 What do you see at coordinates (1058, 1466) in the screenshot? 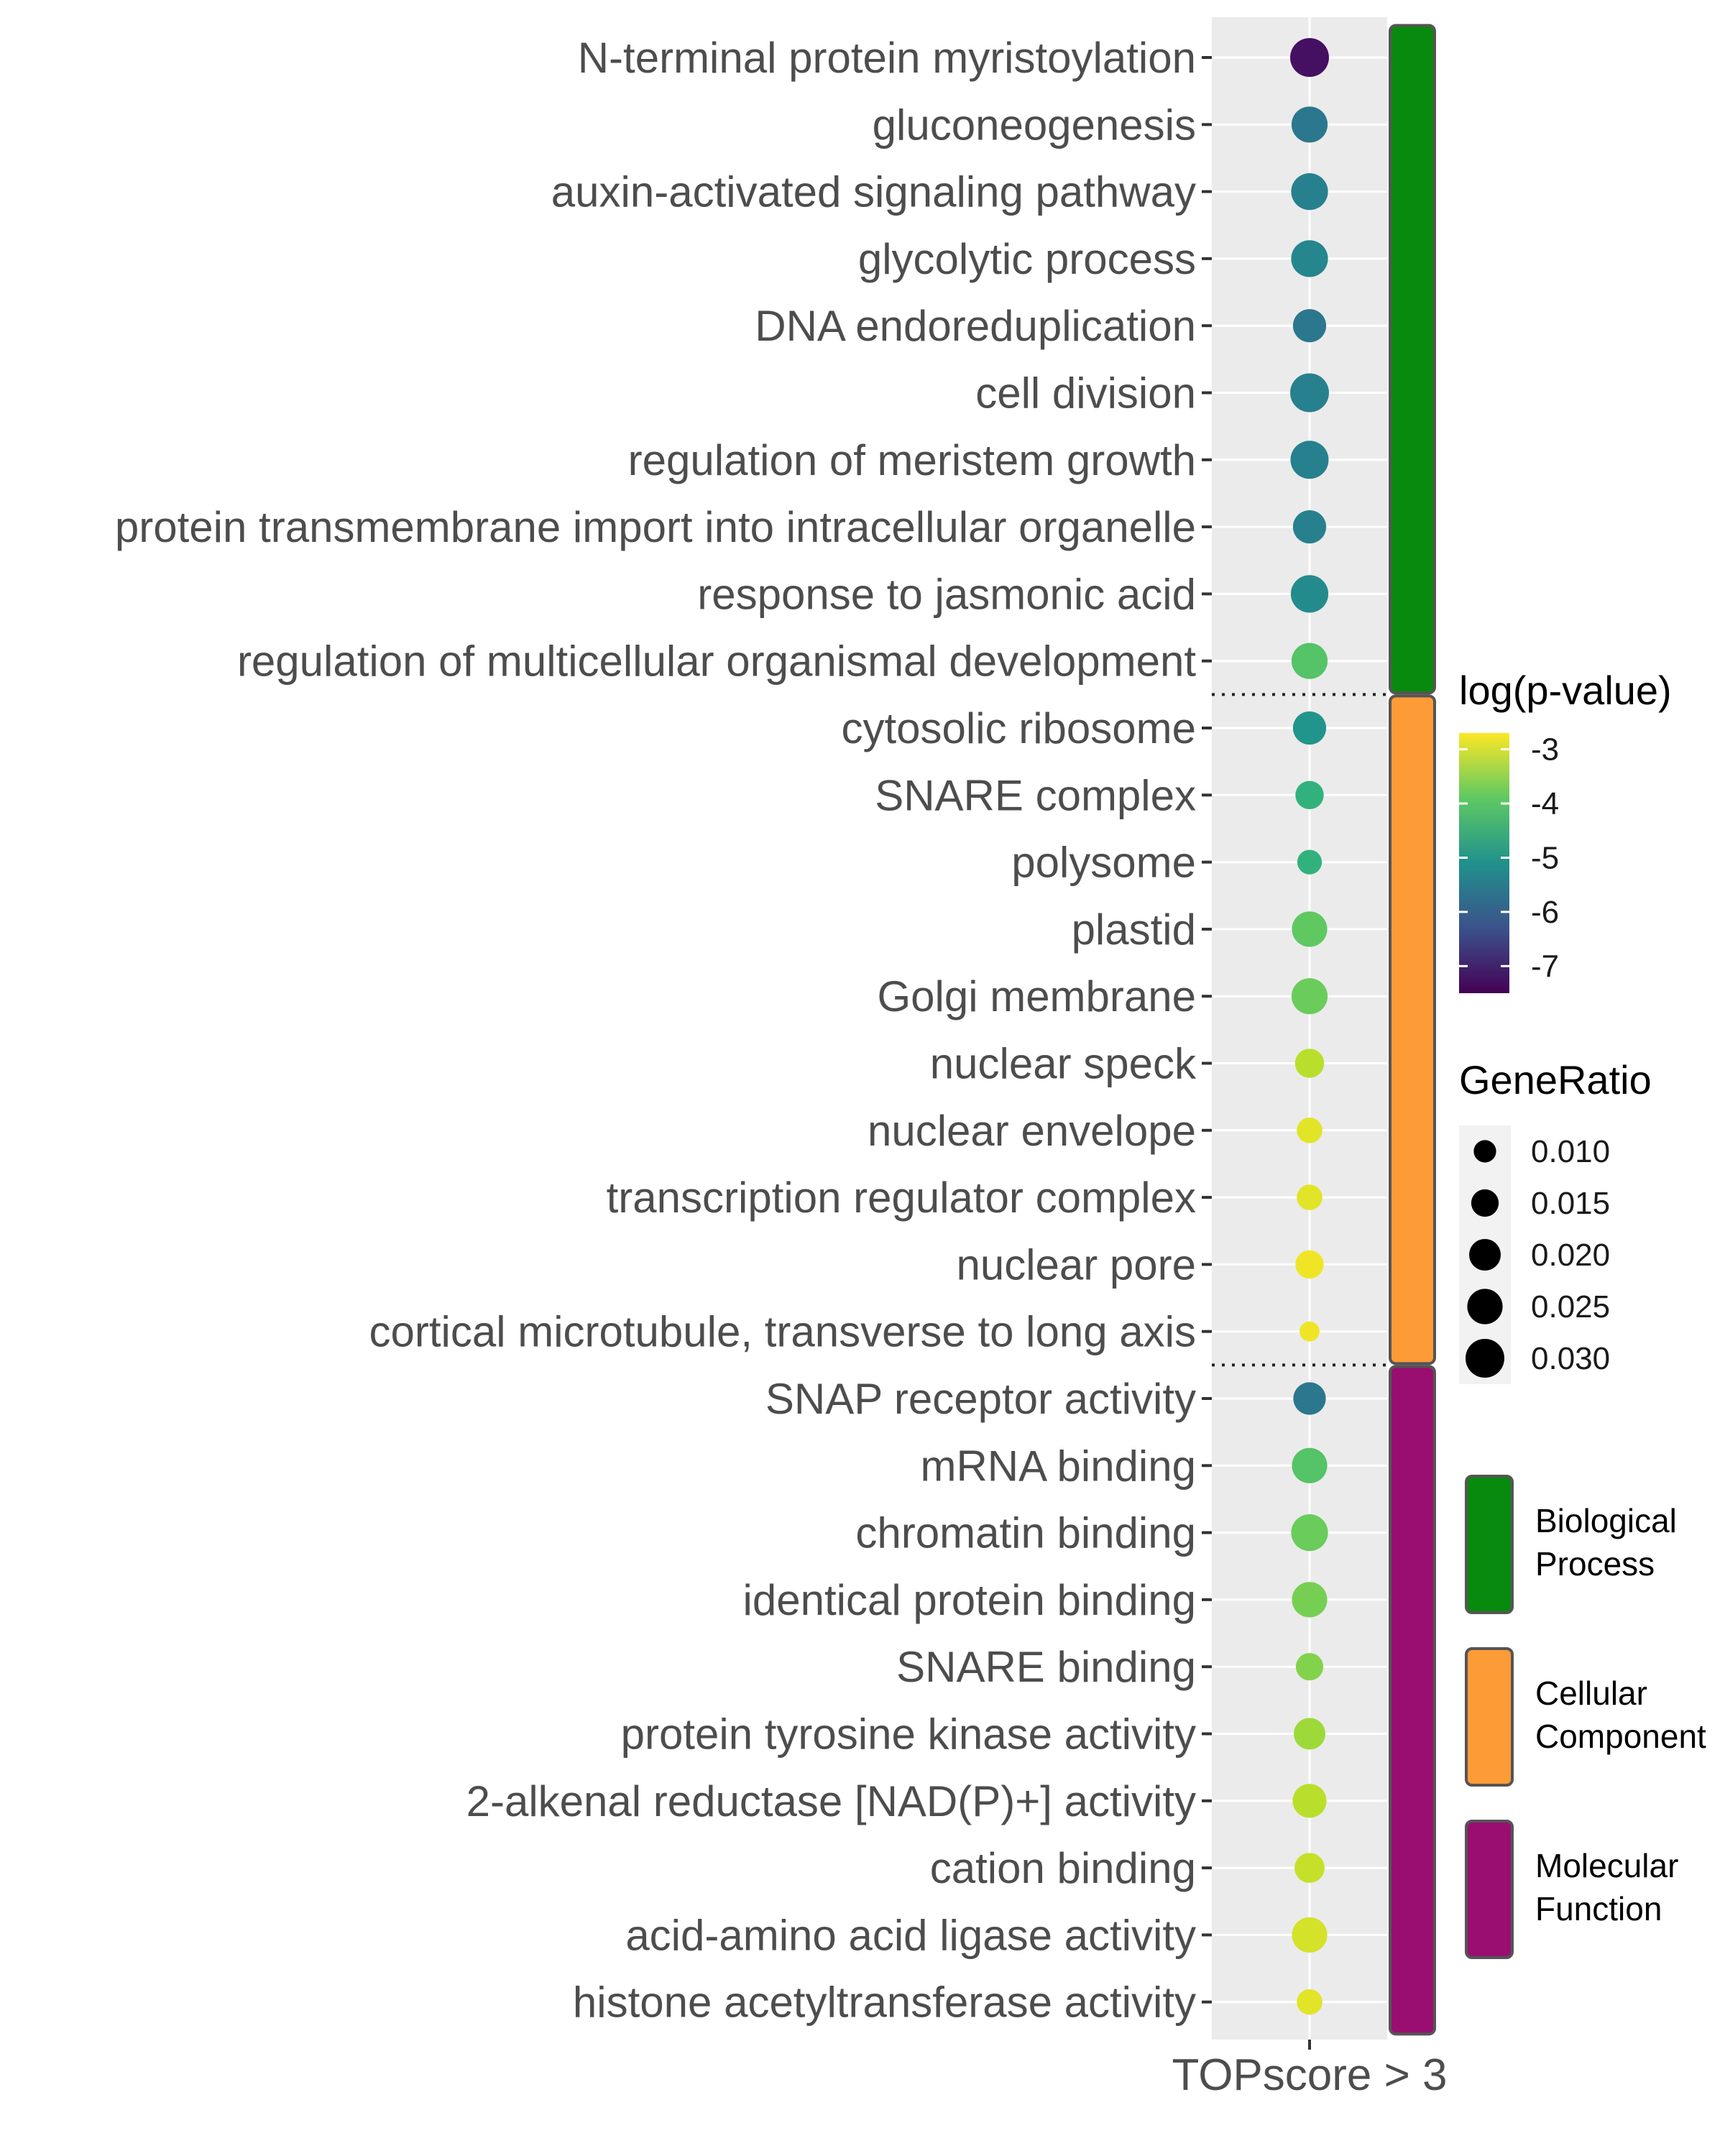
I see `term-label: mRNA binding` at bounding box center [1058, 1466].